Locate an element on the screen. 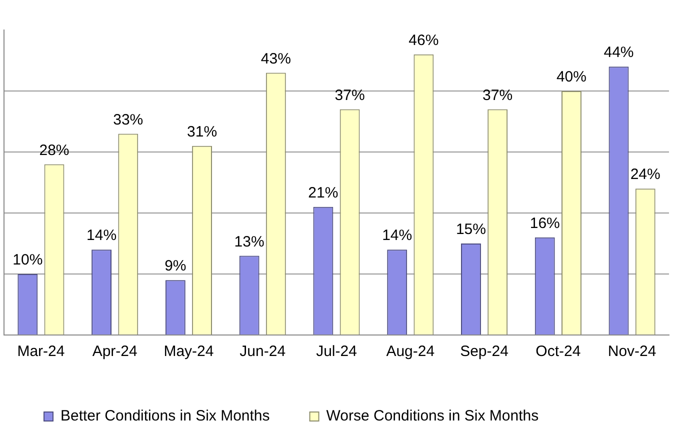 Image resolution: width=683 pixels, height=438 pixels. x-tick-label: May-24 is located at coordinates (189, 351).